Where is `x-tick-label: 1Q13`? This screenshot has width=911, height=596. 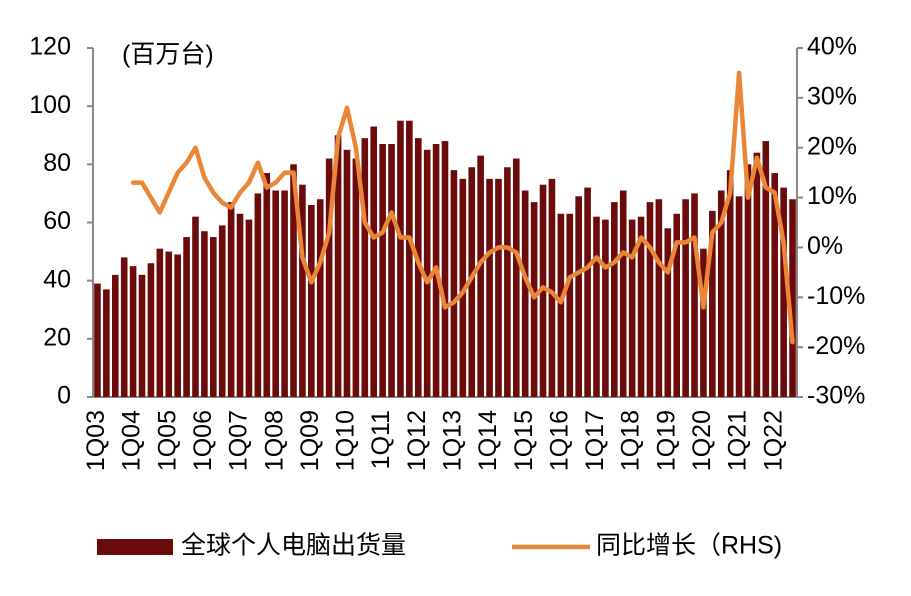 x-tick-label: 1Q13 is located at coordinates (453, 440).